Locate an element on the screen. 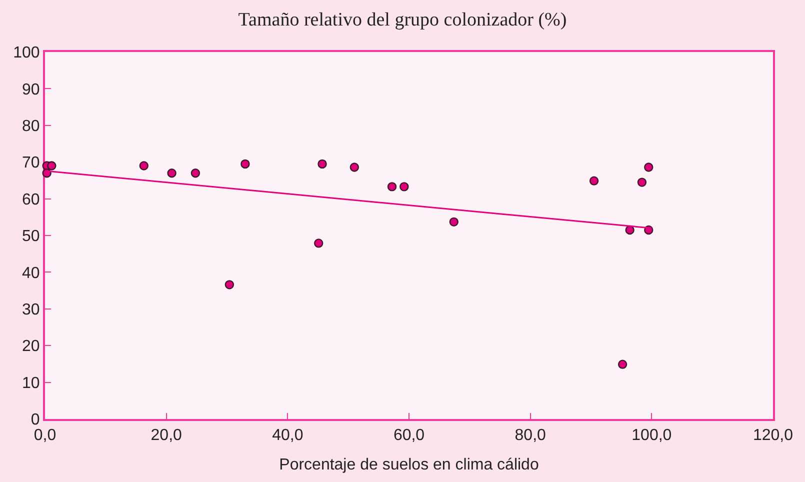 The height and width of the screenshot is (482, 805). y-tick-label: 10 is located at coordinates (31, 383).